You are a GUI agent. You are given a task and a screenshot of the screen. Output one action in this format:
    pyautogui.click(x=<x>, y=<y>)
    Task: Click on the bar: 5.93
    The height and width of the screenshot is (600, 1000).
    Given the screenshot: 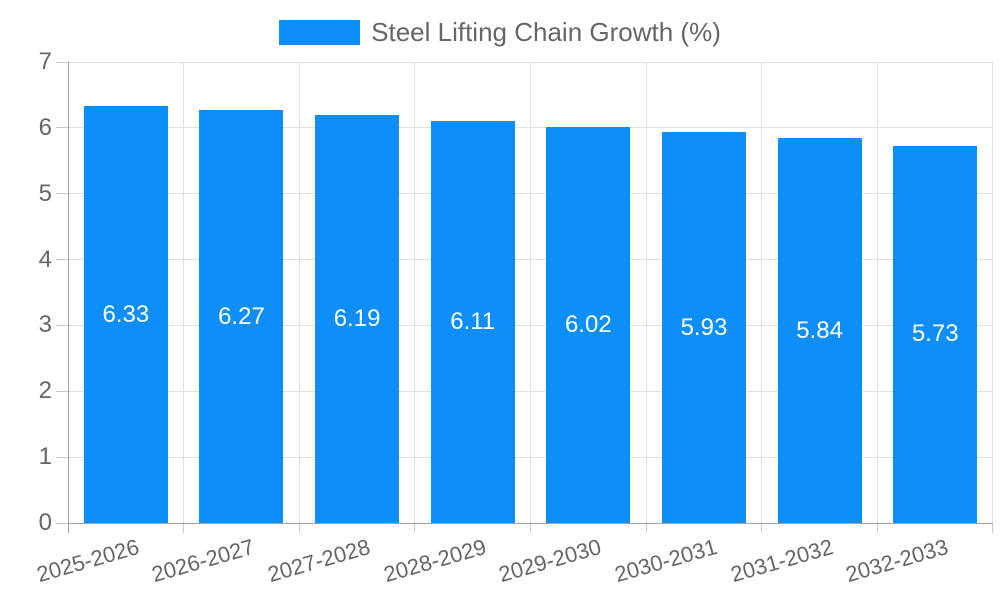 What is the action you would take?
    pyautogui.click(x=703, y=327)
    